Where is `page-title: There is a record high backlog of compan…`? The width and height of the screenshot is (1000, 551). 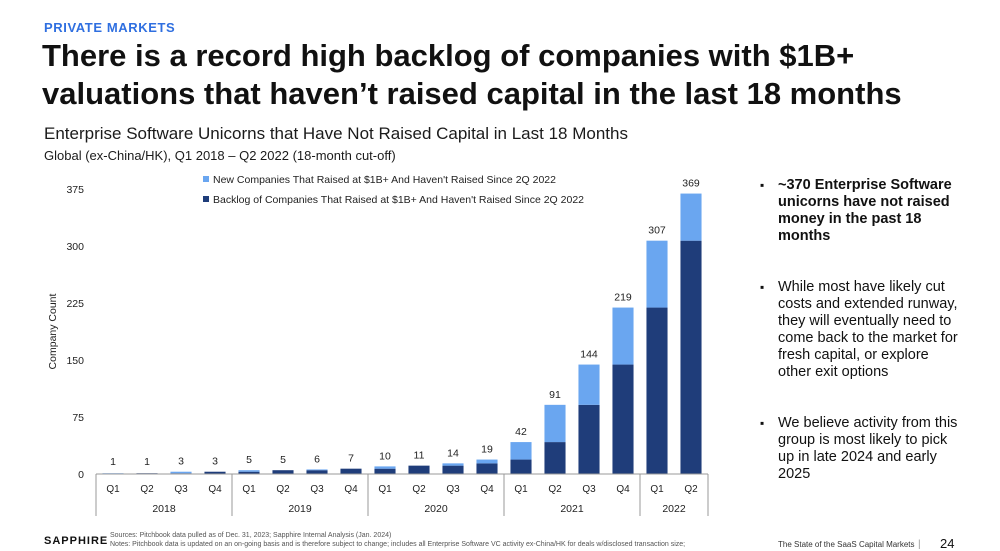 page-title: There is a record high backlog of compan… is located at coordinates (472, 74).